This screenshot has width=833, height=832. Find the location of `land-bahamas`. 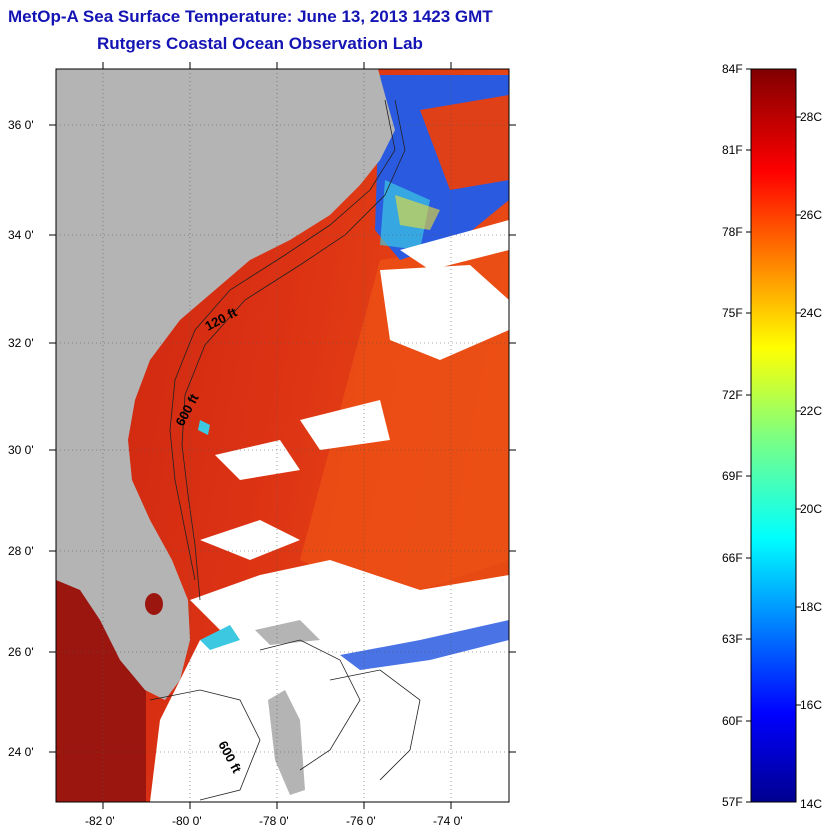

land-bahamas is located at coordinates (286, 742).